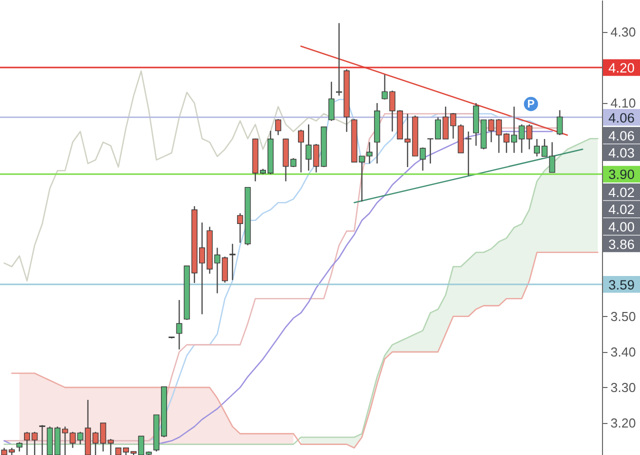  Describe the element at coordinates (623, 103) in the screenshot. I see `y-tick-label: 4.10` at that location.